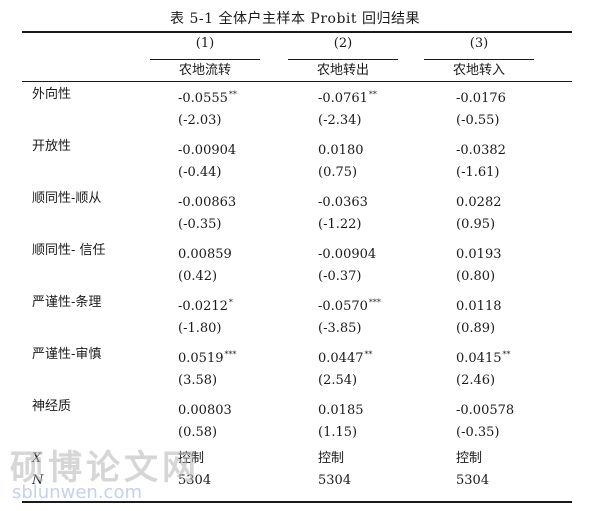 The width and height of the screenshot is (590, 511). What do you see at coordinates (340, 224) in the screenshot?
I see `t-statistic: (-1.22)` at bounding box center [340, 224].